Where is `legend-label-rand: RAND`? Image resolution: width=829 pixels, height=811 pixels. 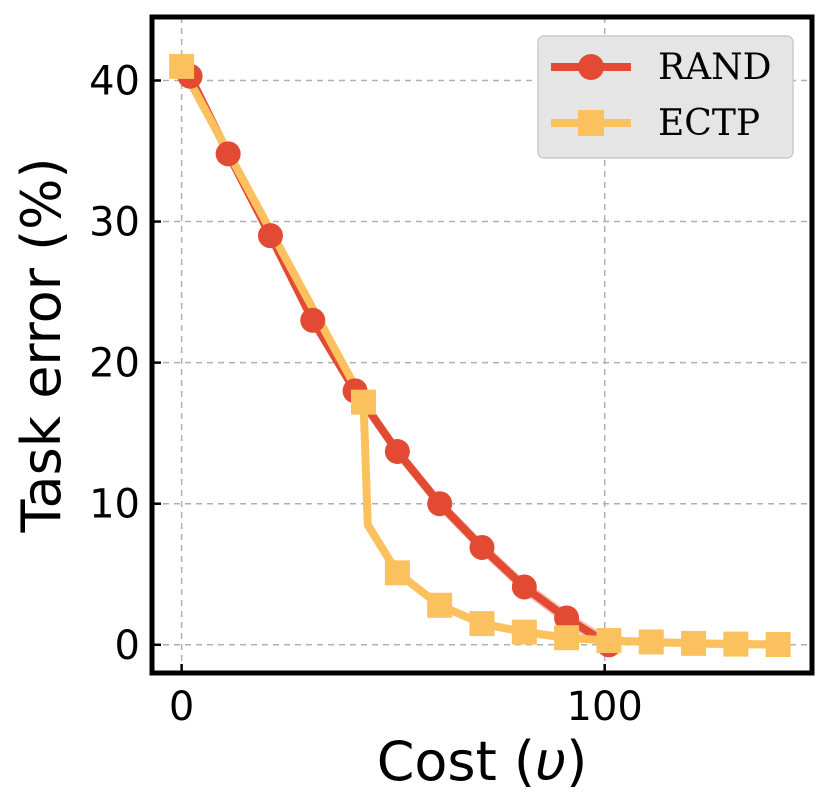
legend-label-rand: RAND is located at coordinates (714, 67).